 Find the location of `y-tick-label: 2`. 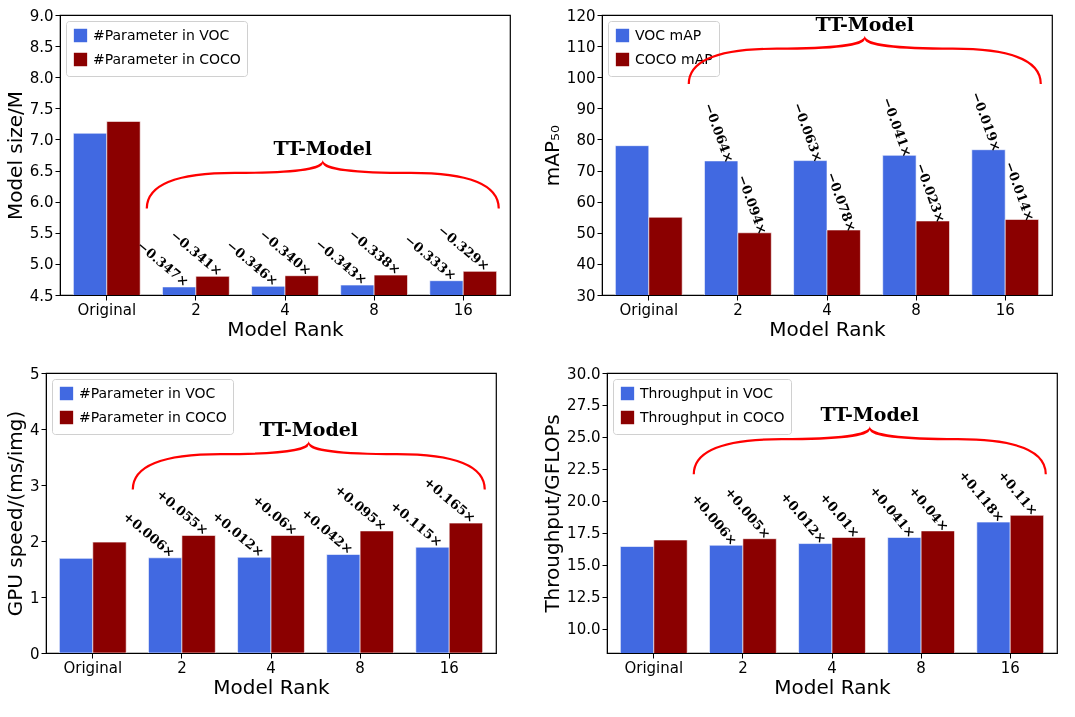

y-tick-label: 2 is located at coordinates (34, 541).